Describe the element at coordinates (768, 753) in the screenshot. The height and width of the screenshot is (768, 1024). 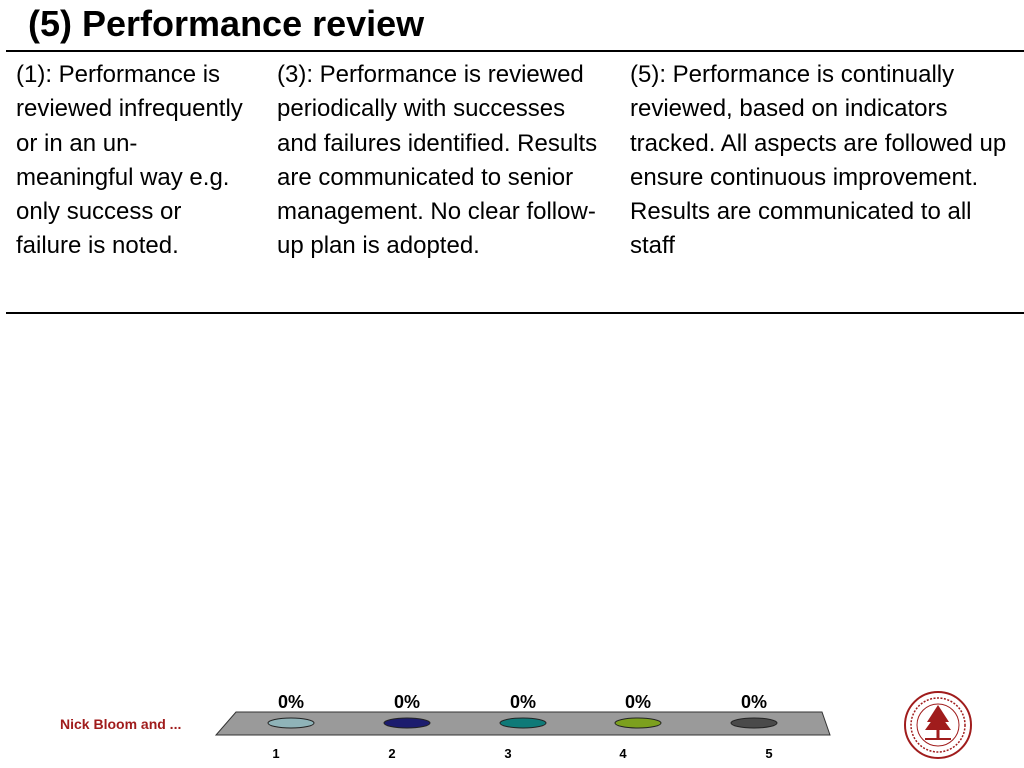
I see `x-tick-label: 5` at that location.